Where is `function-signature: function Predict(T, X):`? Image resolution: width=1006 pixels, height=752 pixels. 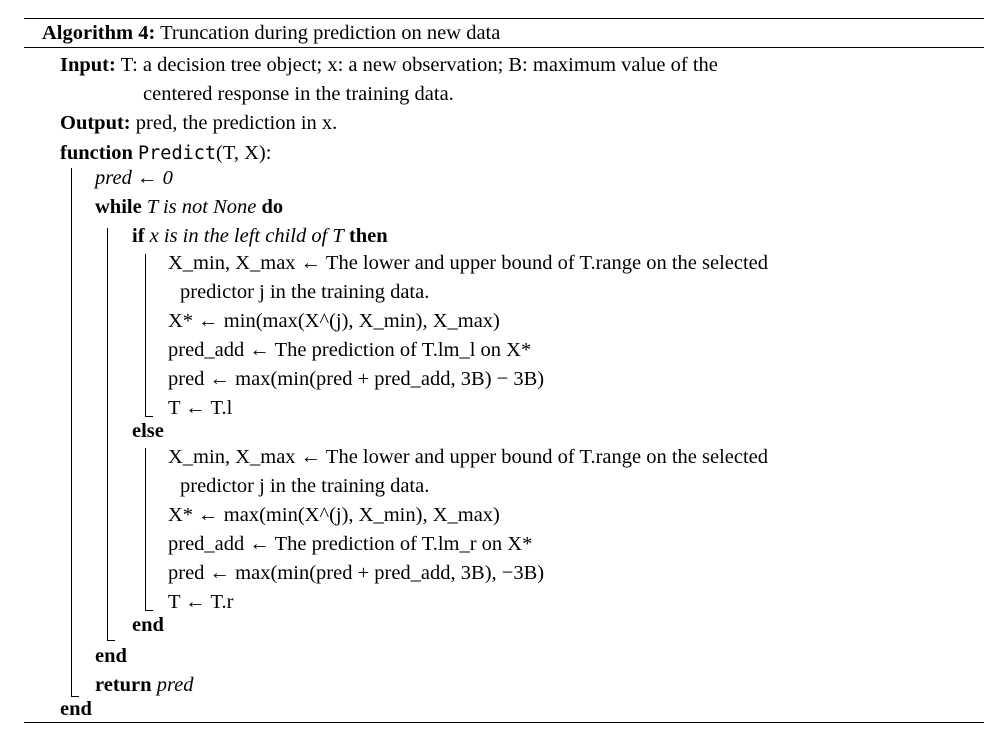
function-signature: function Predict(T, X): is located at coordinates (165, 153).